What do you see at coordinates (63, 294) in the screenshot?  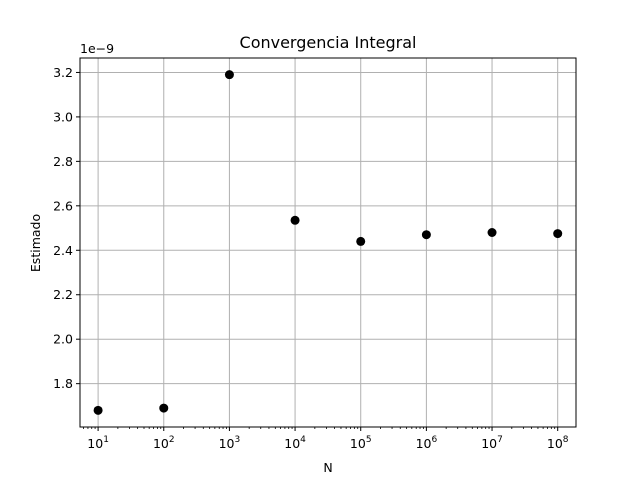 I see `y-tick-label: 2.2` at bounding box center [63, 294].